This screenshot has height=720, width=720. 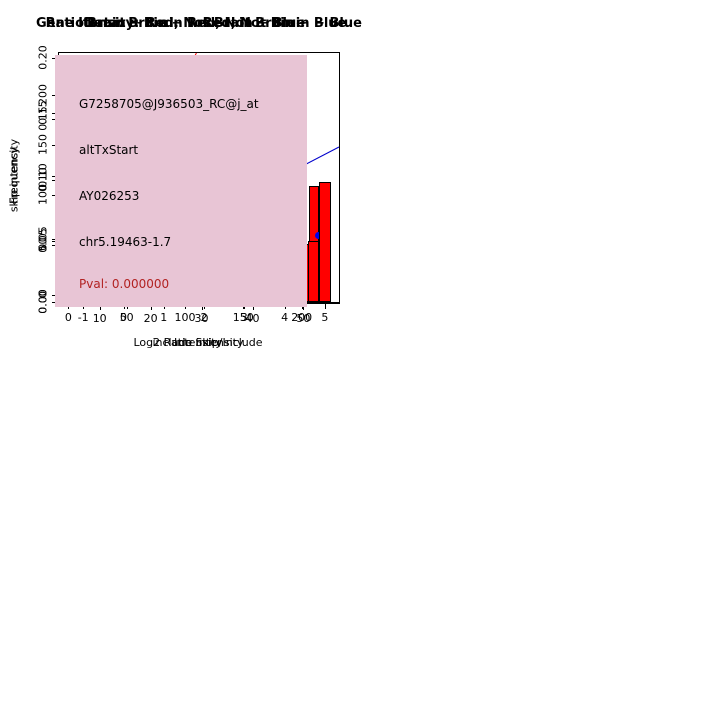 I want to click on x-tick-label: 200, so click(x=302, y=317).